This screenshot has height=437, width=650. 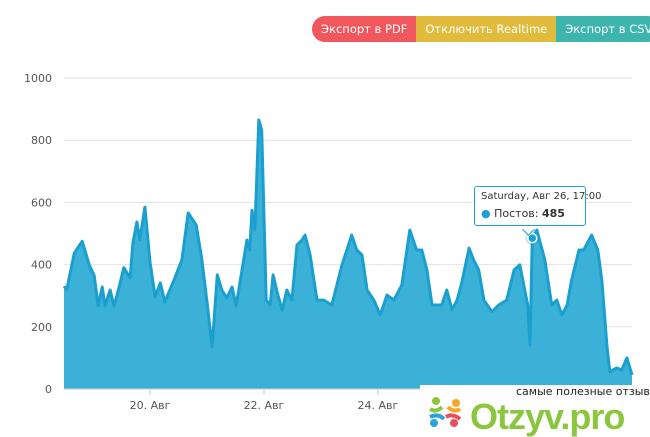 What do you see at coordinates (41, 327) in the screenshot?
I see `y-tick-label: 200` at bounding box center [41, 327].